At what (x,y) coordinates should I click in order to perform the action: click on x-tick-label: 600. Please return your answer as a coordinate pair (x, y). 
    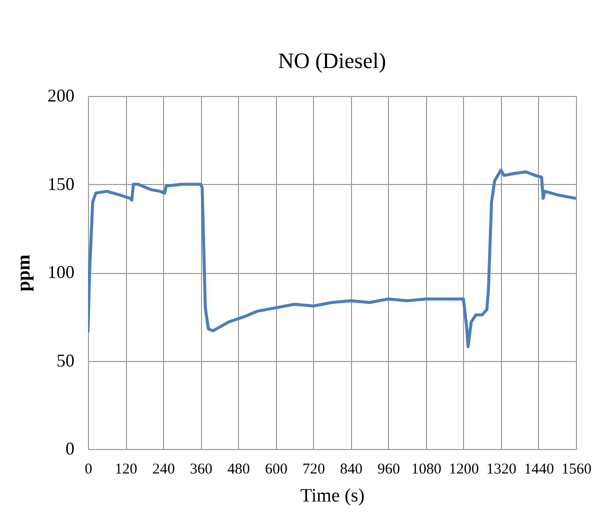
    Looking at the image, I should click on (276, 470).